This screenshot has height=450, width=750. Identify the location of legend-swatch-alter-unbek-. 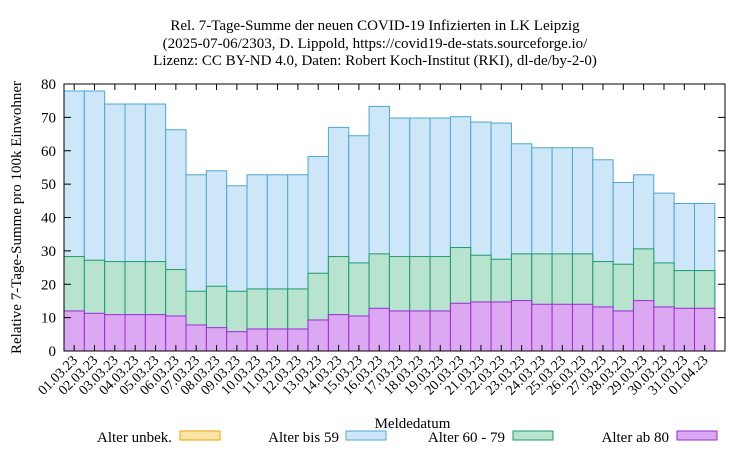
(200, 435).